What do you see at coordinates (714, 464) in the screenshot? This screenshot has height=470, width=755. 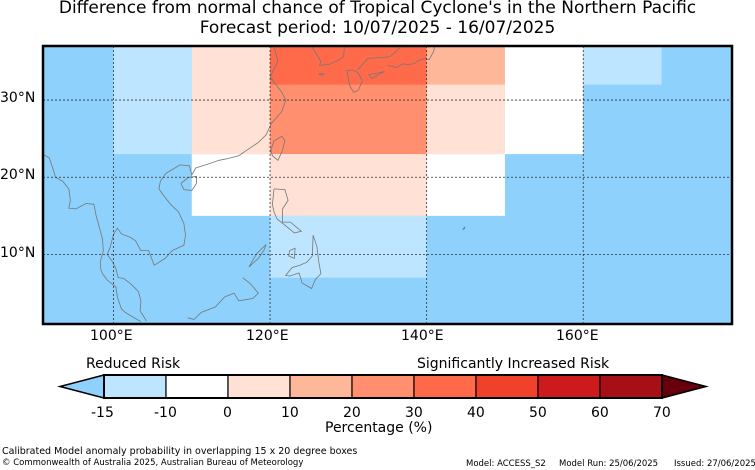 I see `footer-issued: Issued: 27/06/2025` at bounding box center [714, 464].